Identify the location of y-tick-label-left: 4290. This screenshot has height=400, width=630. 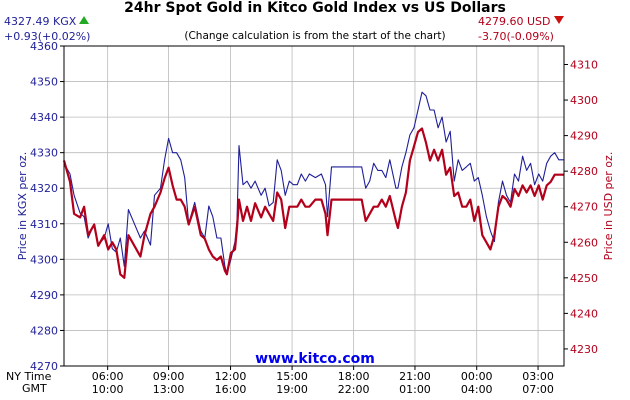
(44, 295).